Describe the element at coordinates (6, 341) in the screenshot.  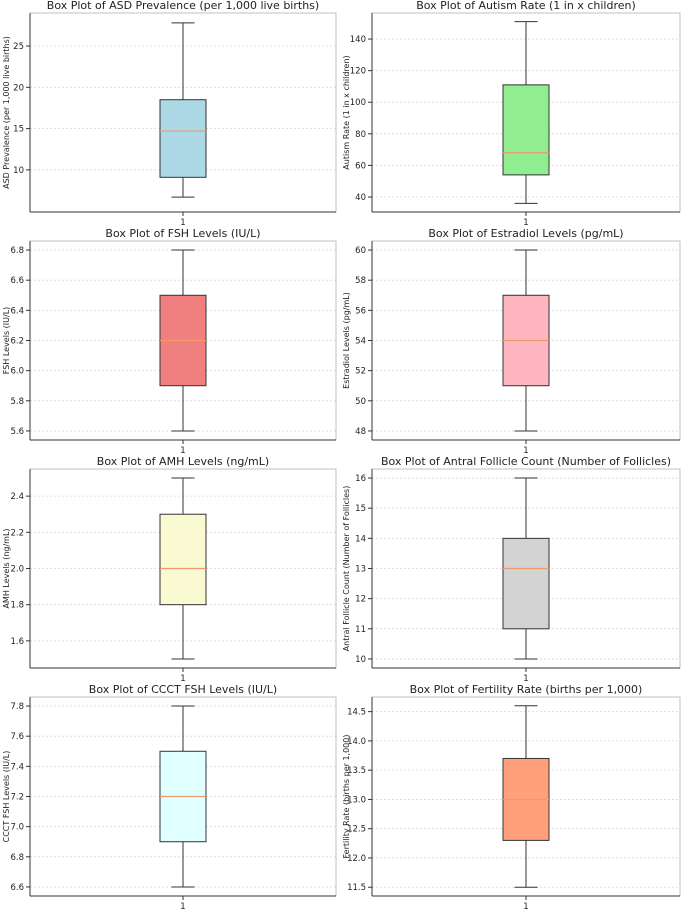
I see `y-axis-label: FSH Levels (IU/L)` at that location.